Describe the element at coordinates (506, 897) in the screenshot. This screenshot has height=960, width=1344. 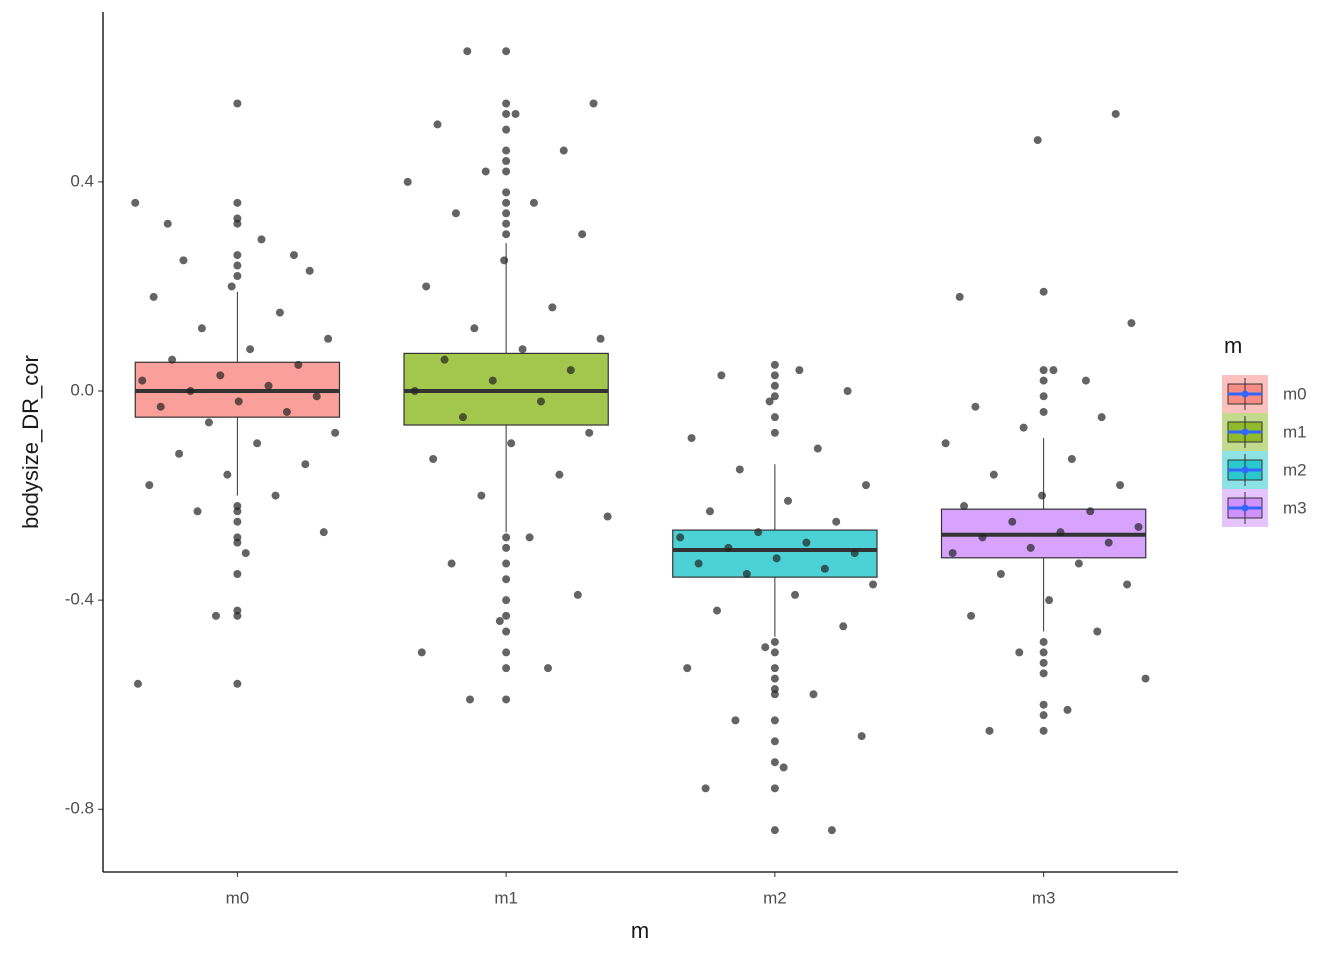
I see `x-tick-label: m1` at that location.